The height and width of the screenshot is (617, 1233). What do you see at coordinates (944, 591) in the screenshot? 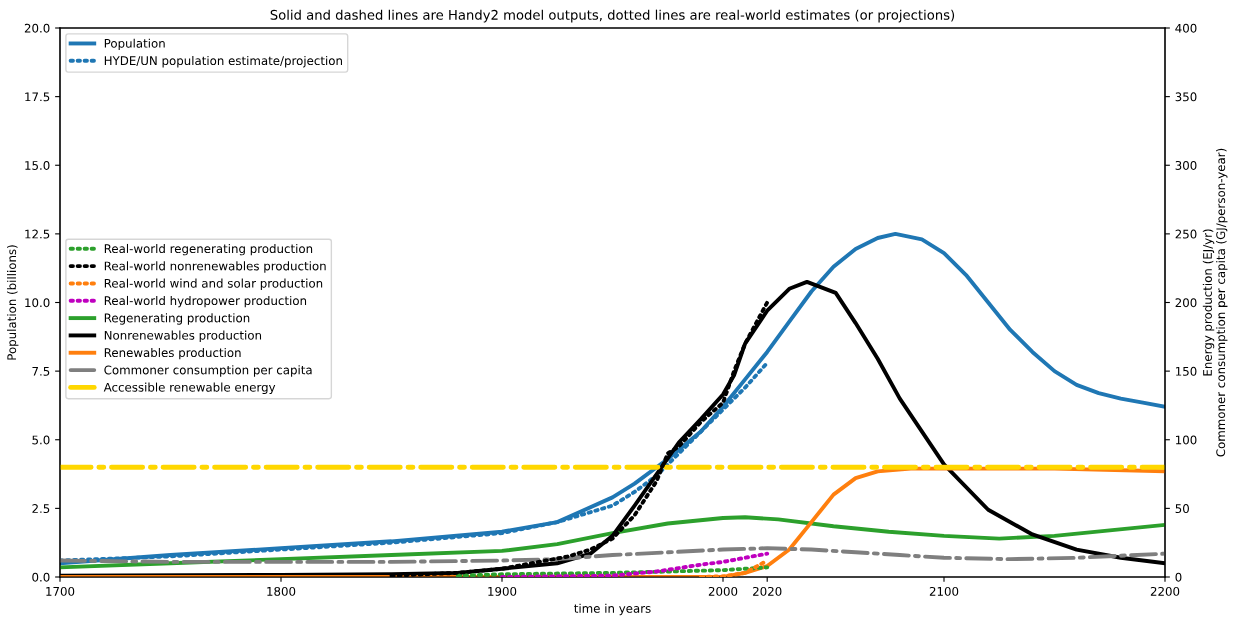
I see `x-tick-label: 2100` at bounding box center [944, 591].